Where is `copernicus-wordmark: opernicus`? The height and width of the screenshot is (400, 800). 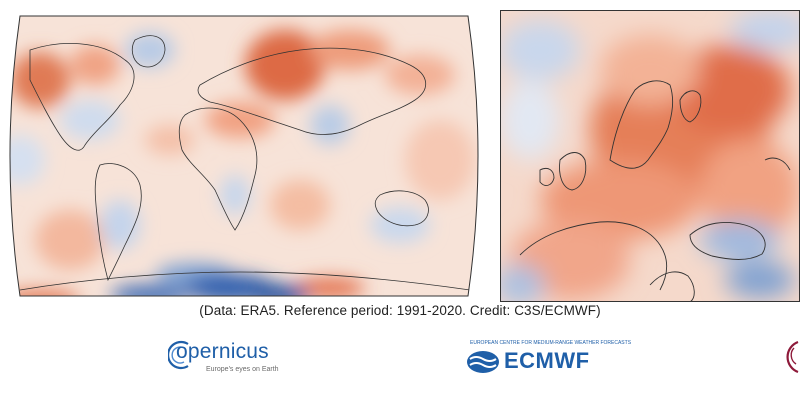 copernicus-wordmark: opernicus is located at coordinates (222, 351).